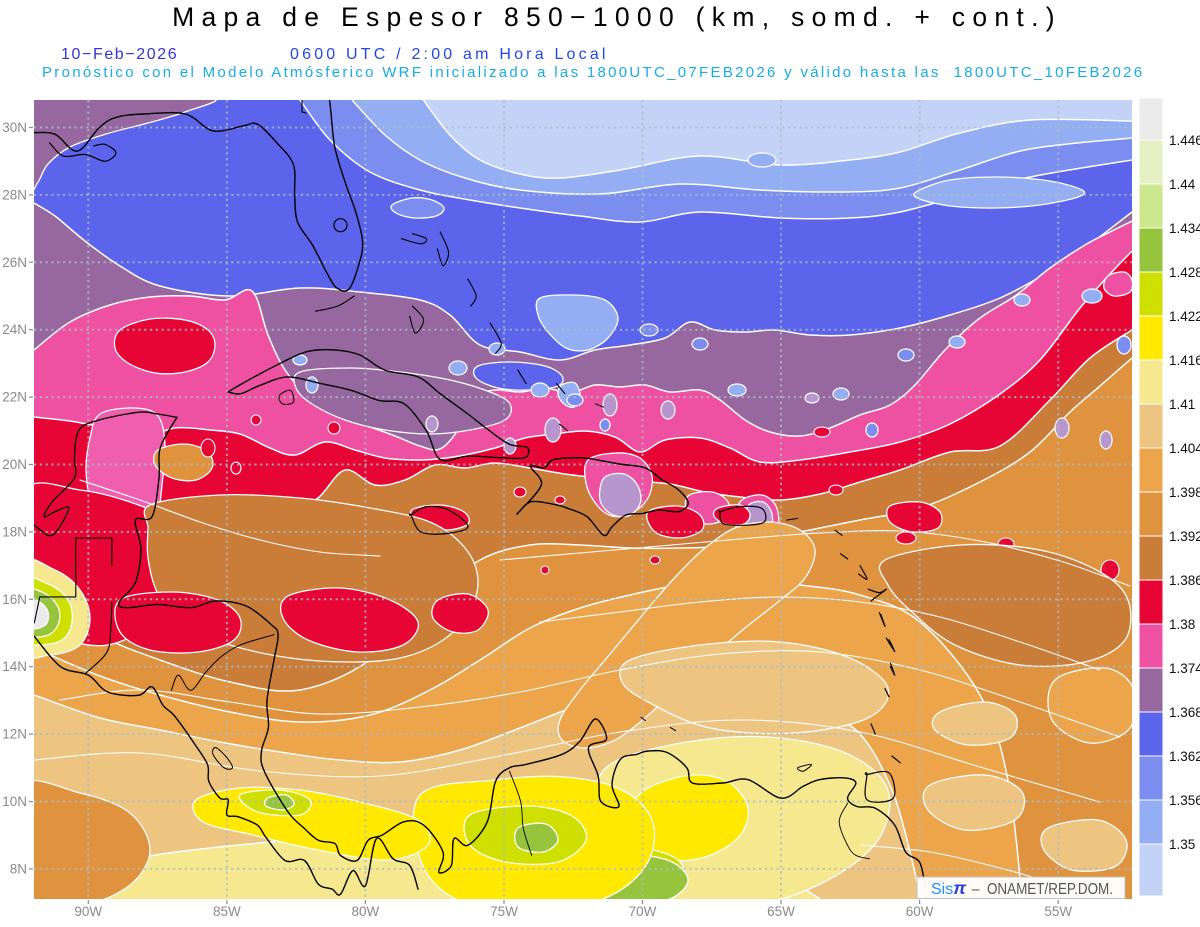  I want to click on svg-text: 1.428, so click(1184, 272).